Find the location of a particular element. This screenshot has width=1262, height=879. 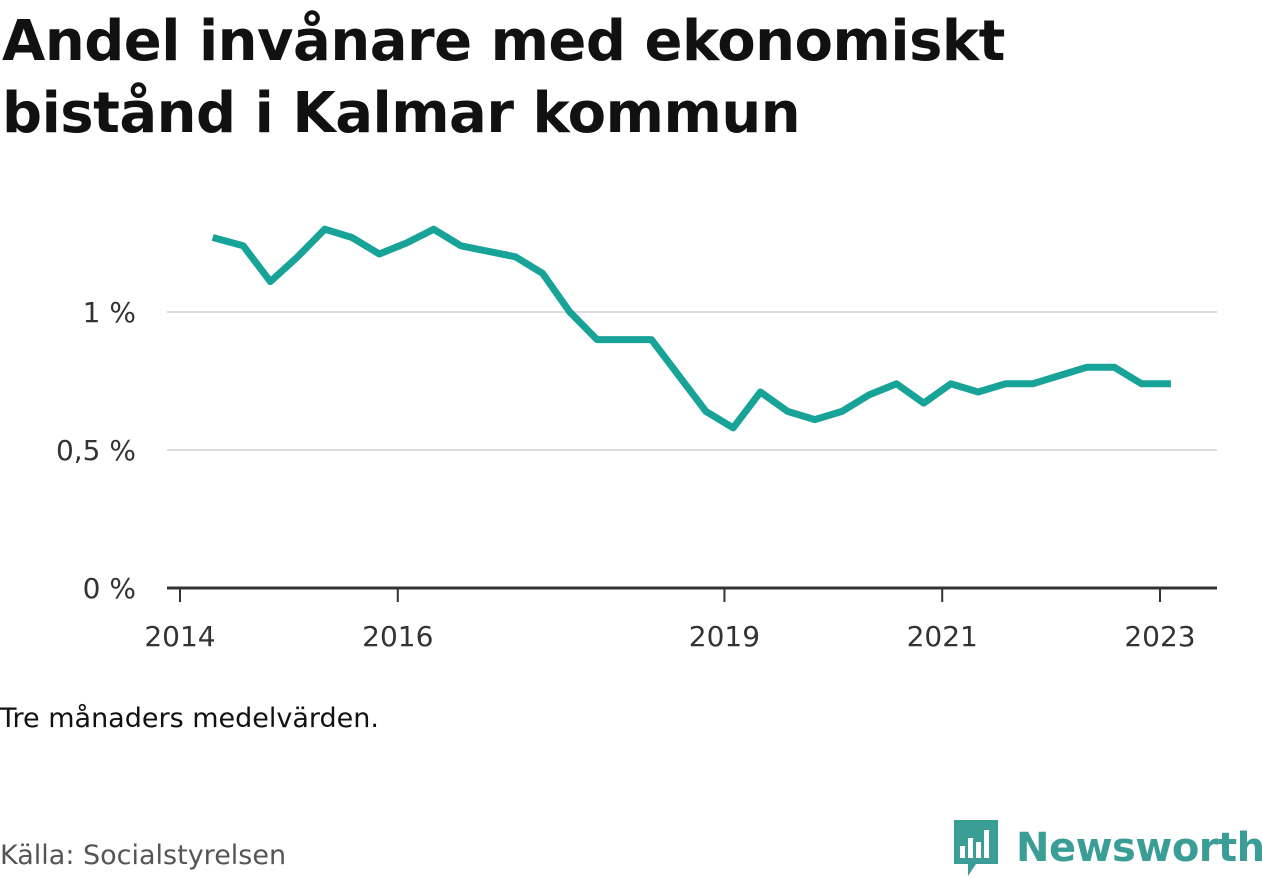

y-axis: 0 % 0,5 % 1 % is located at coordinates (96, 450).